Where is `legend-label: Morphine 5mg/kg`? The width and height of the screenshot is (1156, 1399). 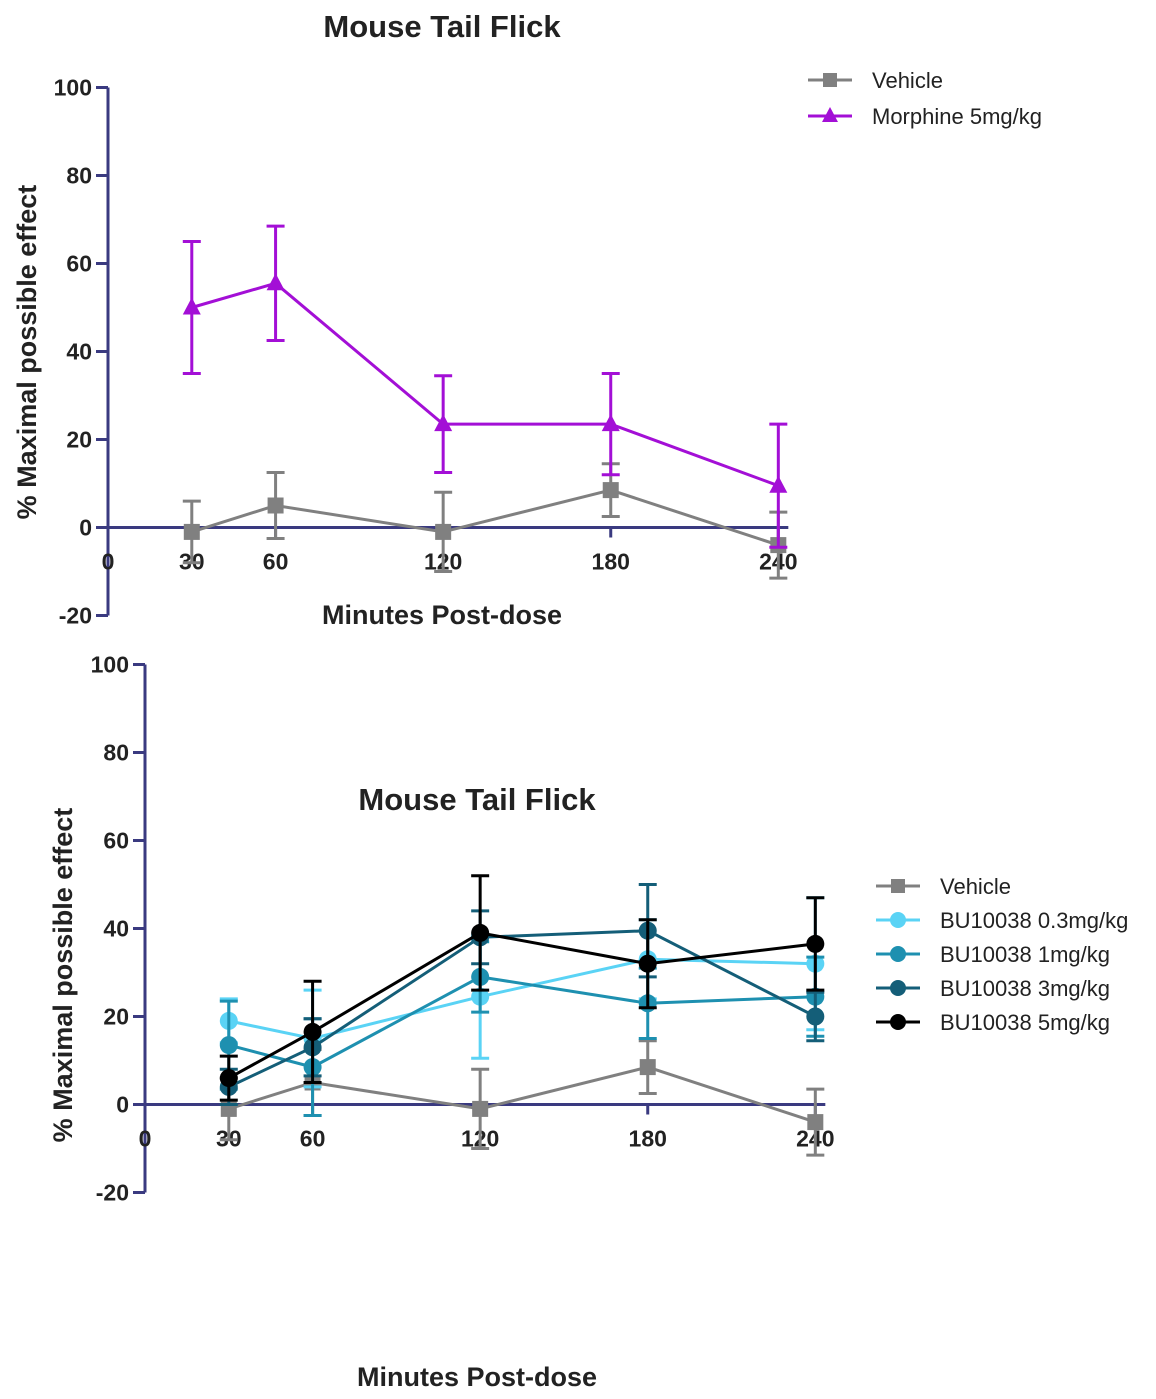
legend-label: Morphine 5mg/kg is located at coordinates (957, 116).